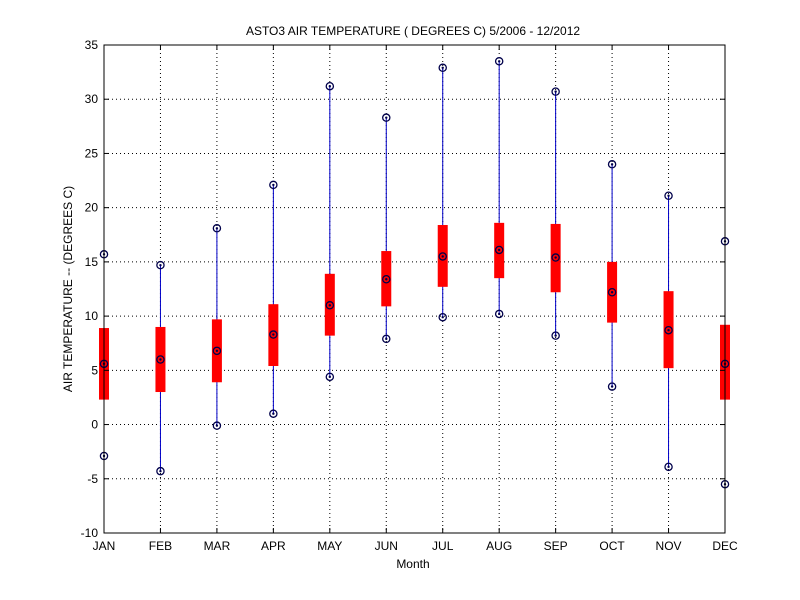 The height and width of the screenshot is (600, 800). Describe the element at coordinates (94, 425) in the screenshot. I see `y-tick-label: 0` at that location.